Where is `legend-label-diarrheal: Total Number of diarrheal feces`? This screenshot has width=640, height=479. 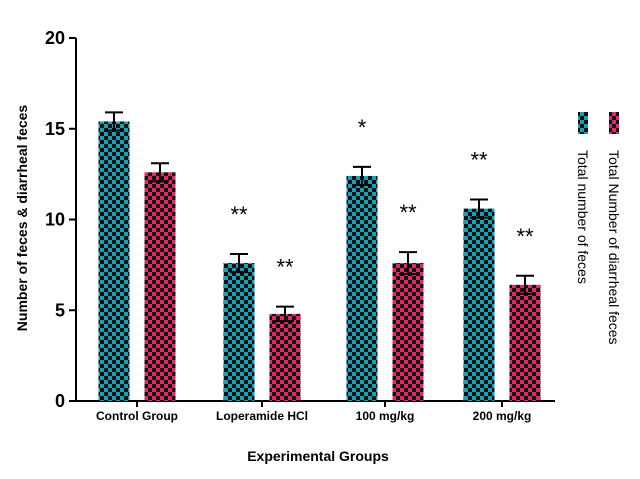 legend-label-diarrheal: Total Number of diarrheal feces is located at coordinates (614, 247).